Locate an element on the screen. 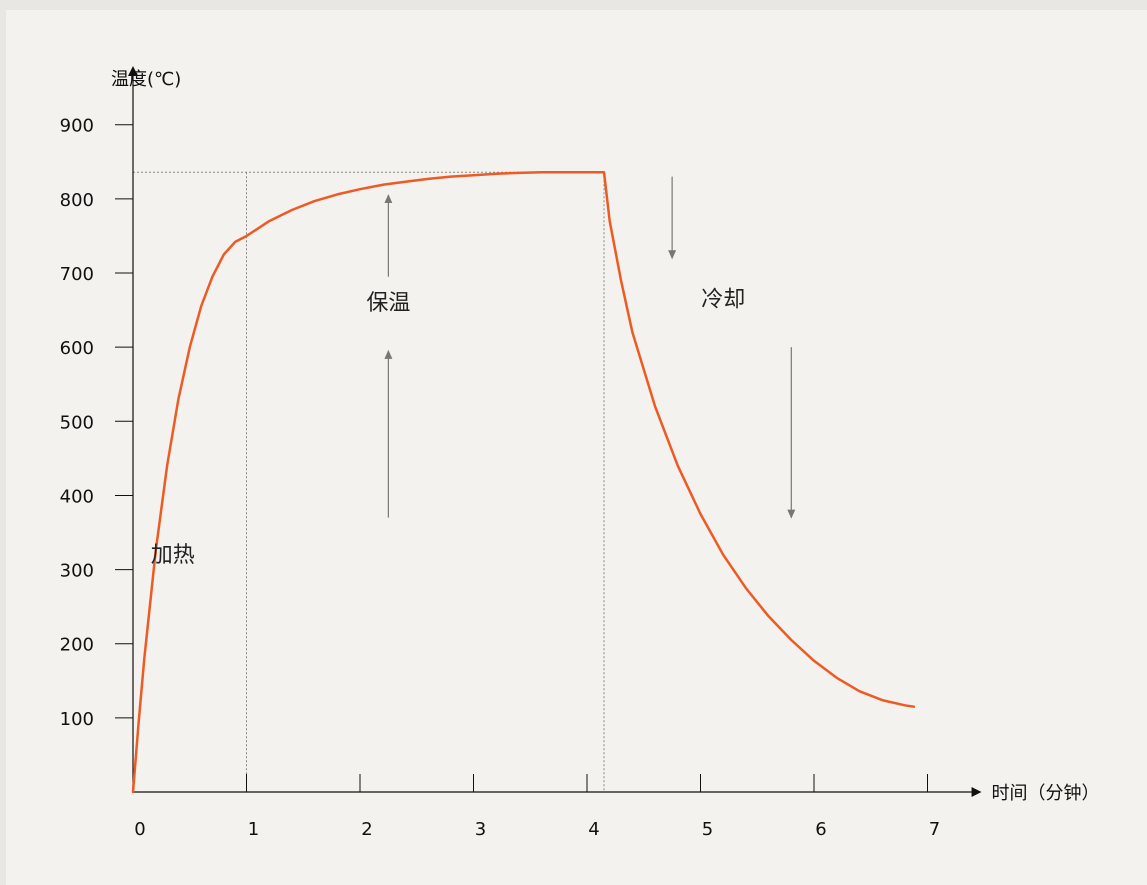 The height and width of the screenshot is (885, 1147). x-tick-label: 7 is located at coordinates (934, 829).